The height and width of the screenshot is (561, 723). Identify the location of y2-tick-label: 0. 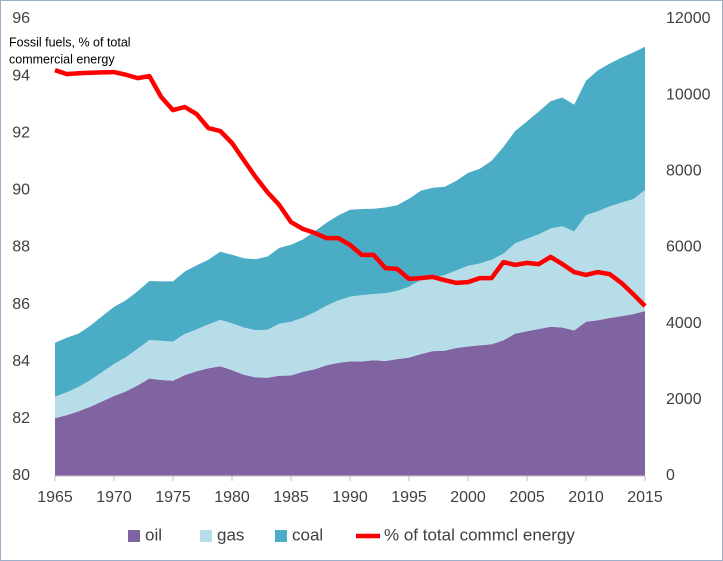
(670, 475).